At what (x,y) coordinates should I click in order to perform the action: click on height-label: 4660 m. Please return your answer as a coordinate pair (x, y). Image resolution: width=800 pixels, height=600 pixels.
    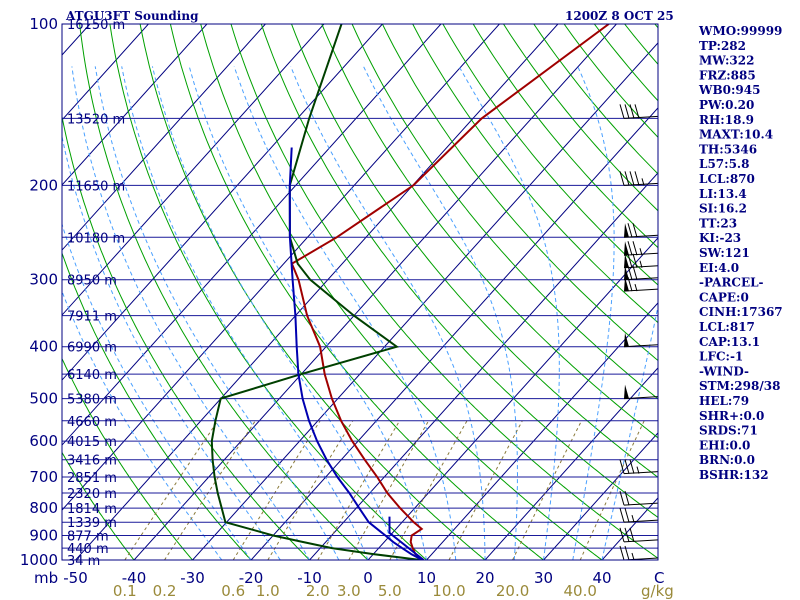
    Looking at the image, I should click on (92, 422).